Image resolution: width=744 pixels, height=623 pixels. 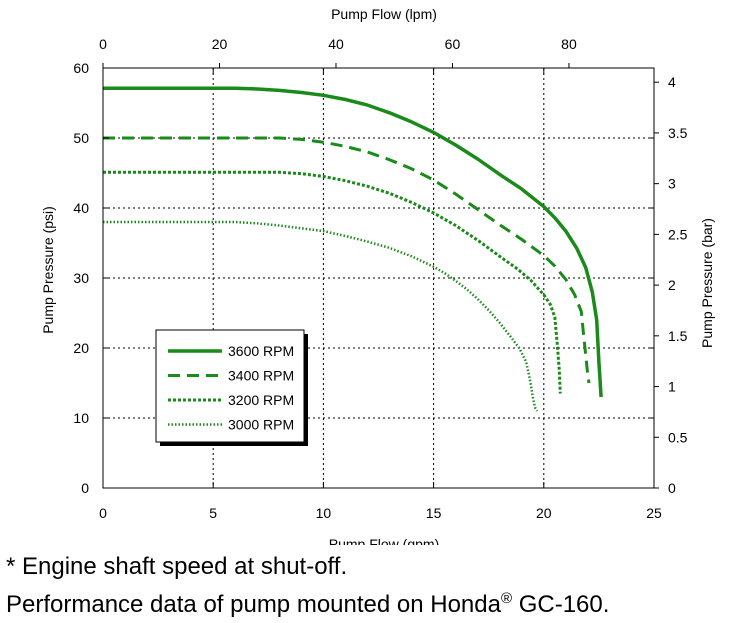 What do you see at coordinates (261, 400) in the screenshot?
I see `legend-label: 3200 RPM` at bounding box center [261, 400].